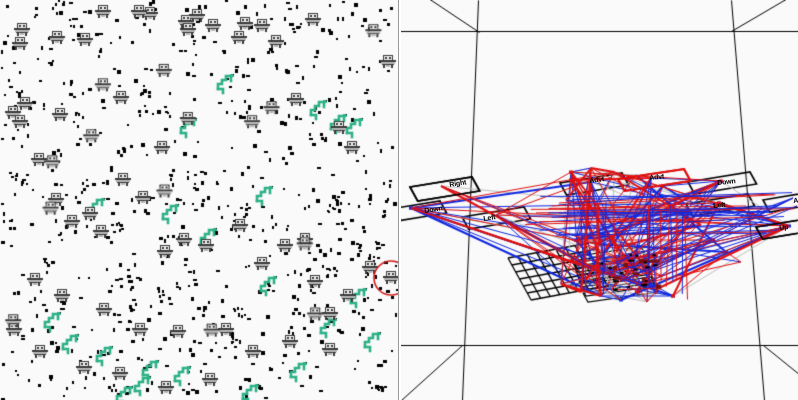 This screenshot has height=400, width=798. What do you see at coordinates (399, 200) in the screenshot?
I see `panel-divider` at bounding box center [399, 200].